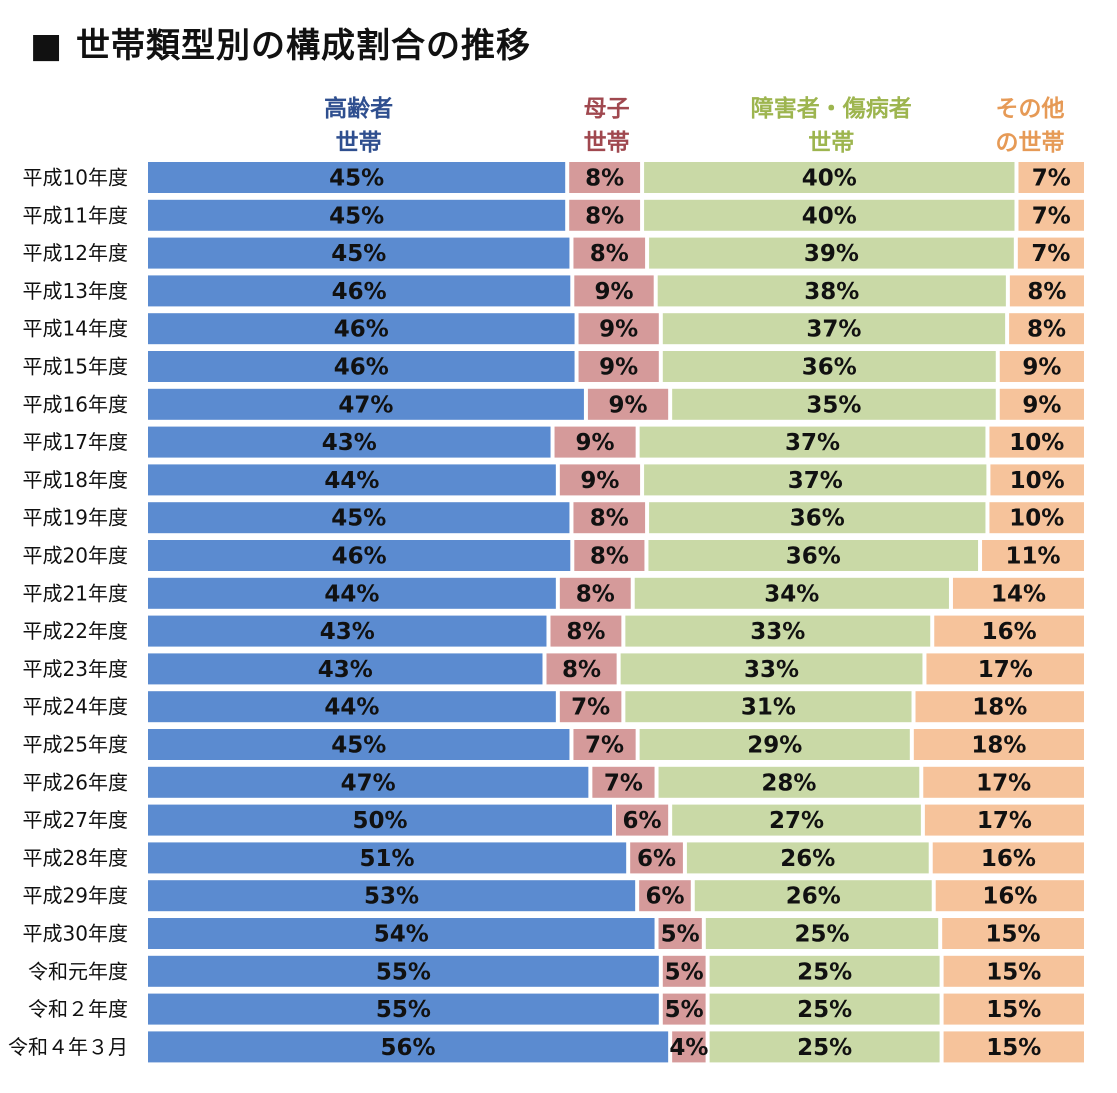  I want to click on chart-title: ■ 世帯類型別の構成割合の推移, so click(280, 46).